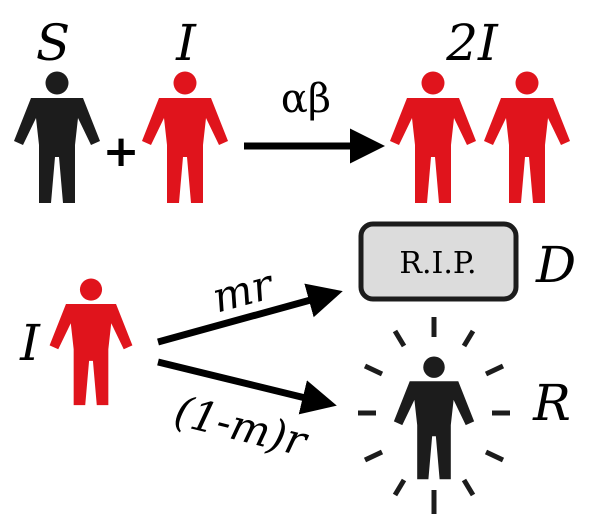  Describe the element at coordinates (57, 137) in the screenshot. I see `susceptible-person-icon` at that location.